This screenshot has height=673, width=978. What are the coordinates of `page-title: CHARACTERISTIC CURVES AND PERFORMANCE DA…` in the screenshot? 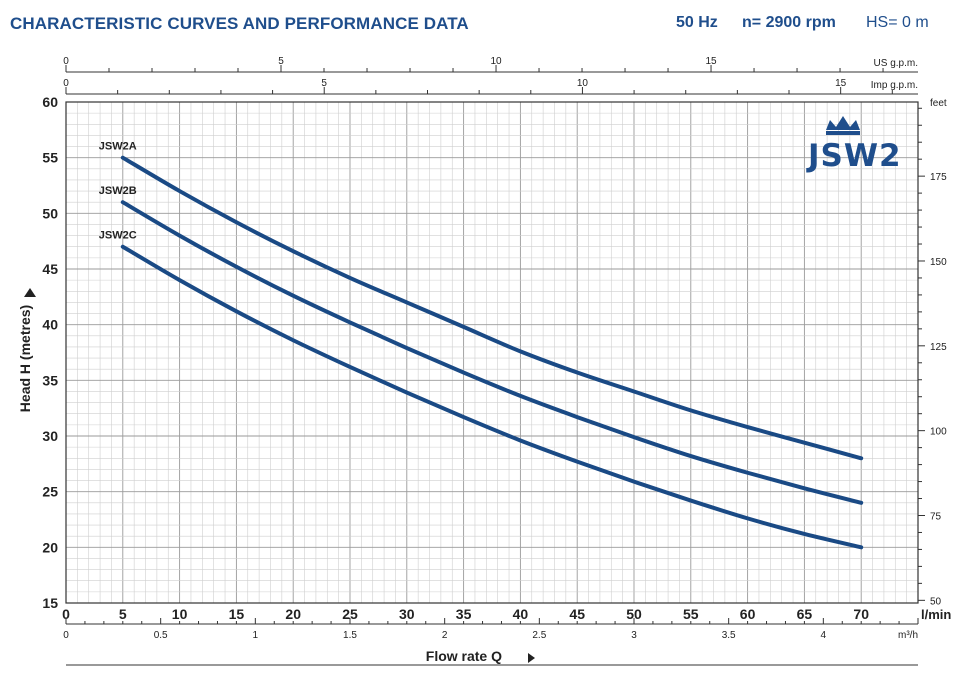 It's located at (239, 23).